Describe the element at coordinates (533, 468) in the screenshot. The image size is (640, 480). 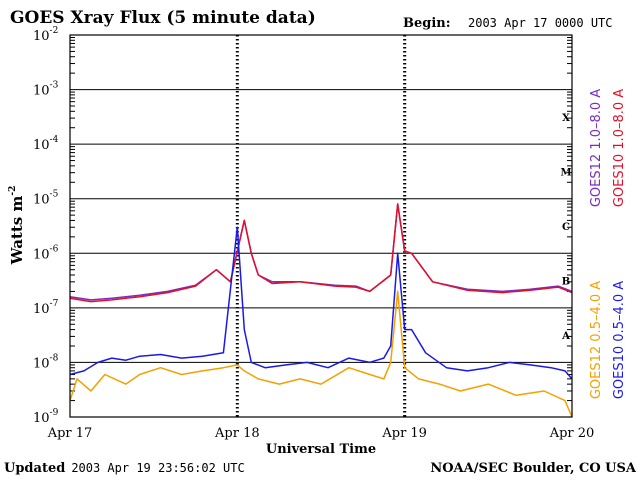
I see `credit-text: NOAA/SEC Boulder, CO USA` at that location.